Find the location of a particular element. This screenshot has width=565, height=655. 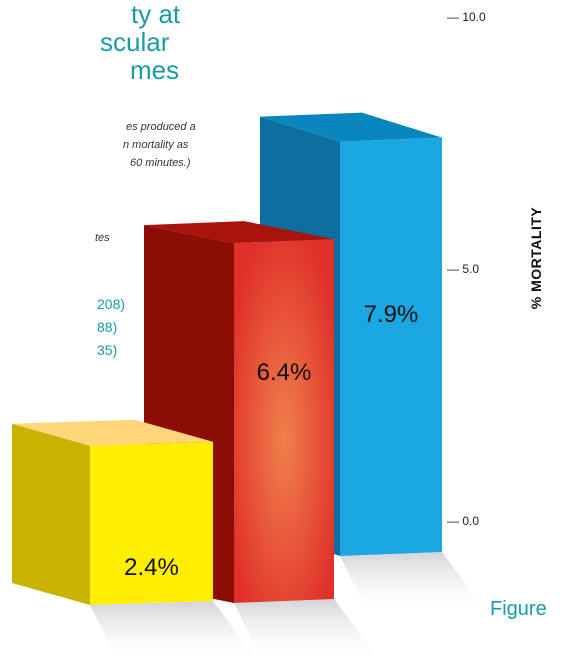

chart-title: ty at scular mes is located at coordinates (90, 42).